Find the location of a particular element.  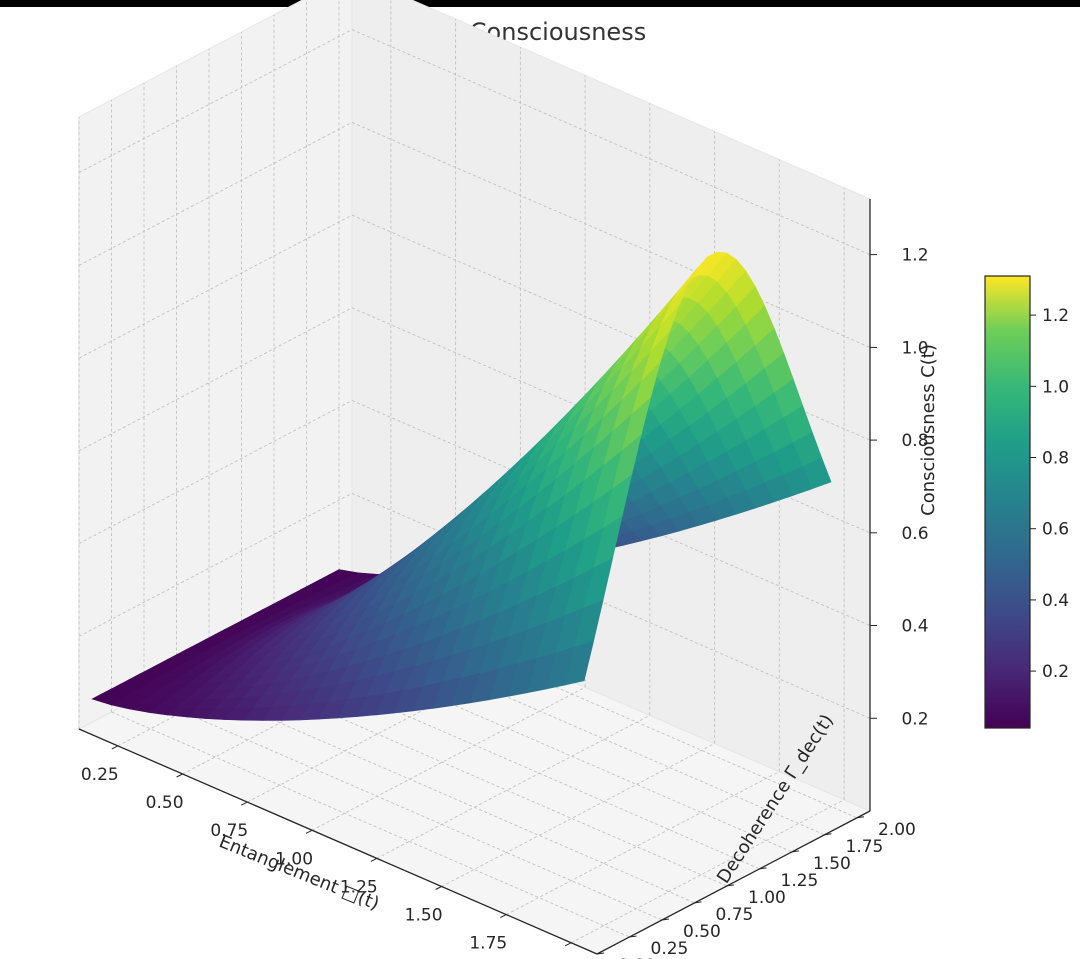

y-tick-label: 1.25 is located at coordinates (800, 881).